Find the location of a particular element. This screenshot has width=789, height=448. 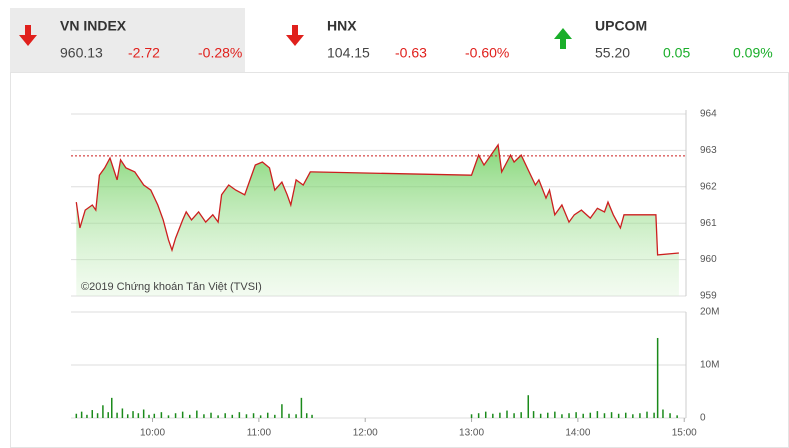

index-change: -2.72 is located at coordinates (144, 53).